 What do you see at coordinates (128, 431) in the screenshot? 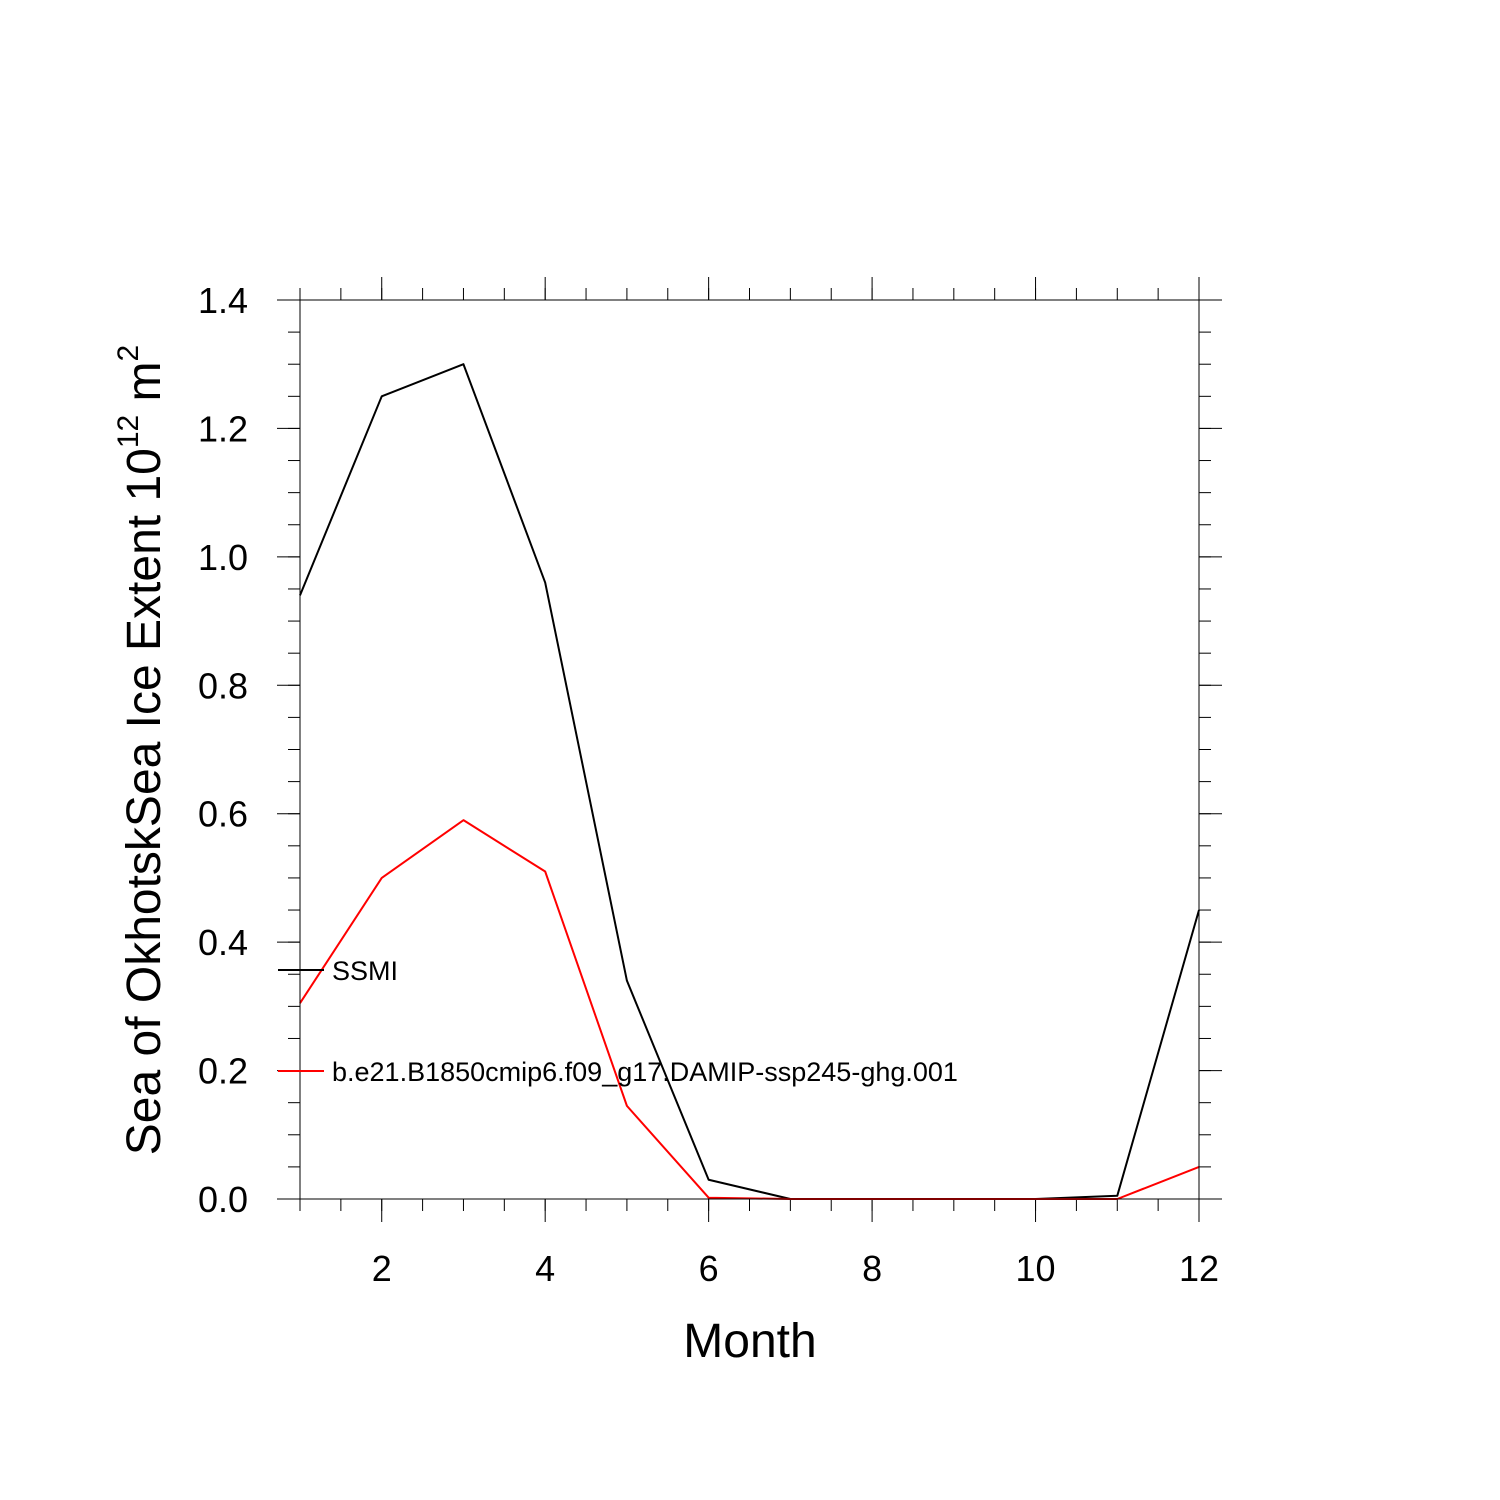
I see `y-axis-label-exponent: 12` at bounding box center [128, 431].